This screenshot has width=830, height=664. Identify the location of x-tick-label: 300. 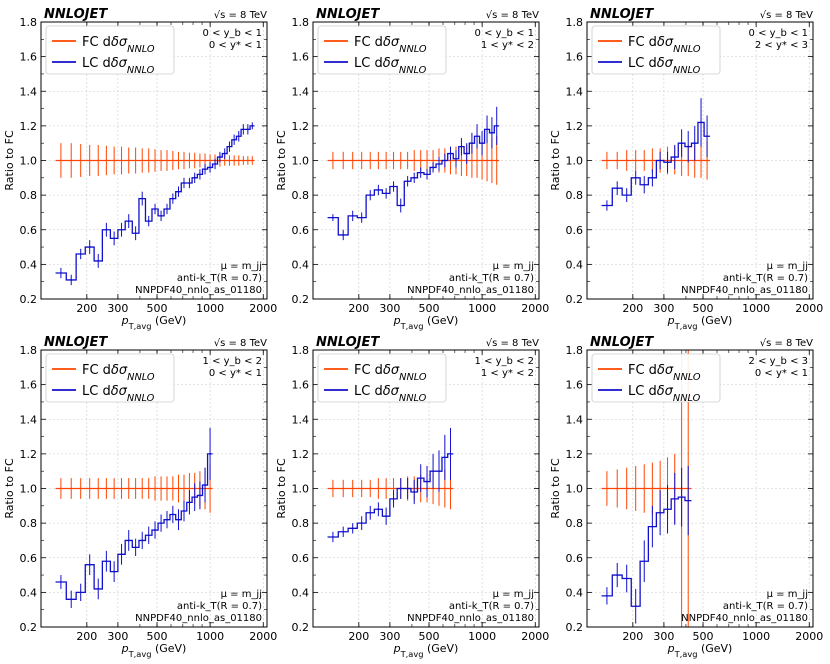
(117, 636).